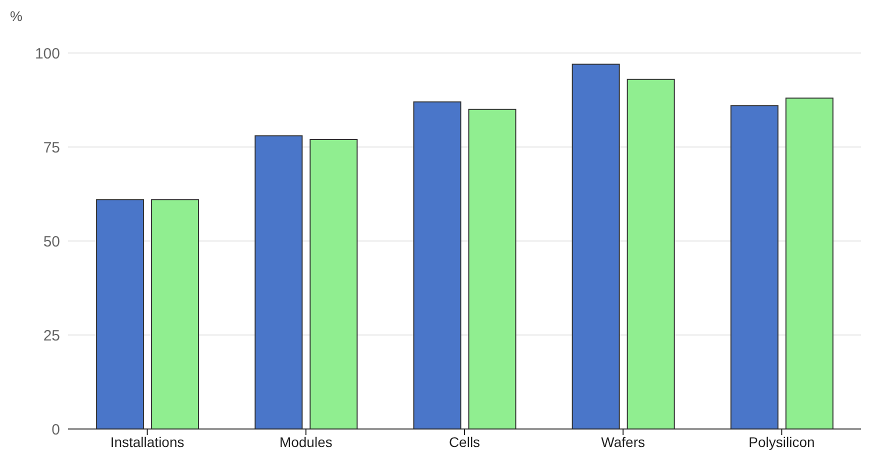 Image resolution: width=879 pixels, height=467 pixels. Describe the element at coordinates (781, 442) in the screenshot. I see `x-tick-label: Polysilicon` at that location.